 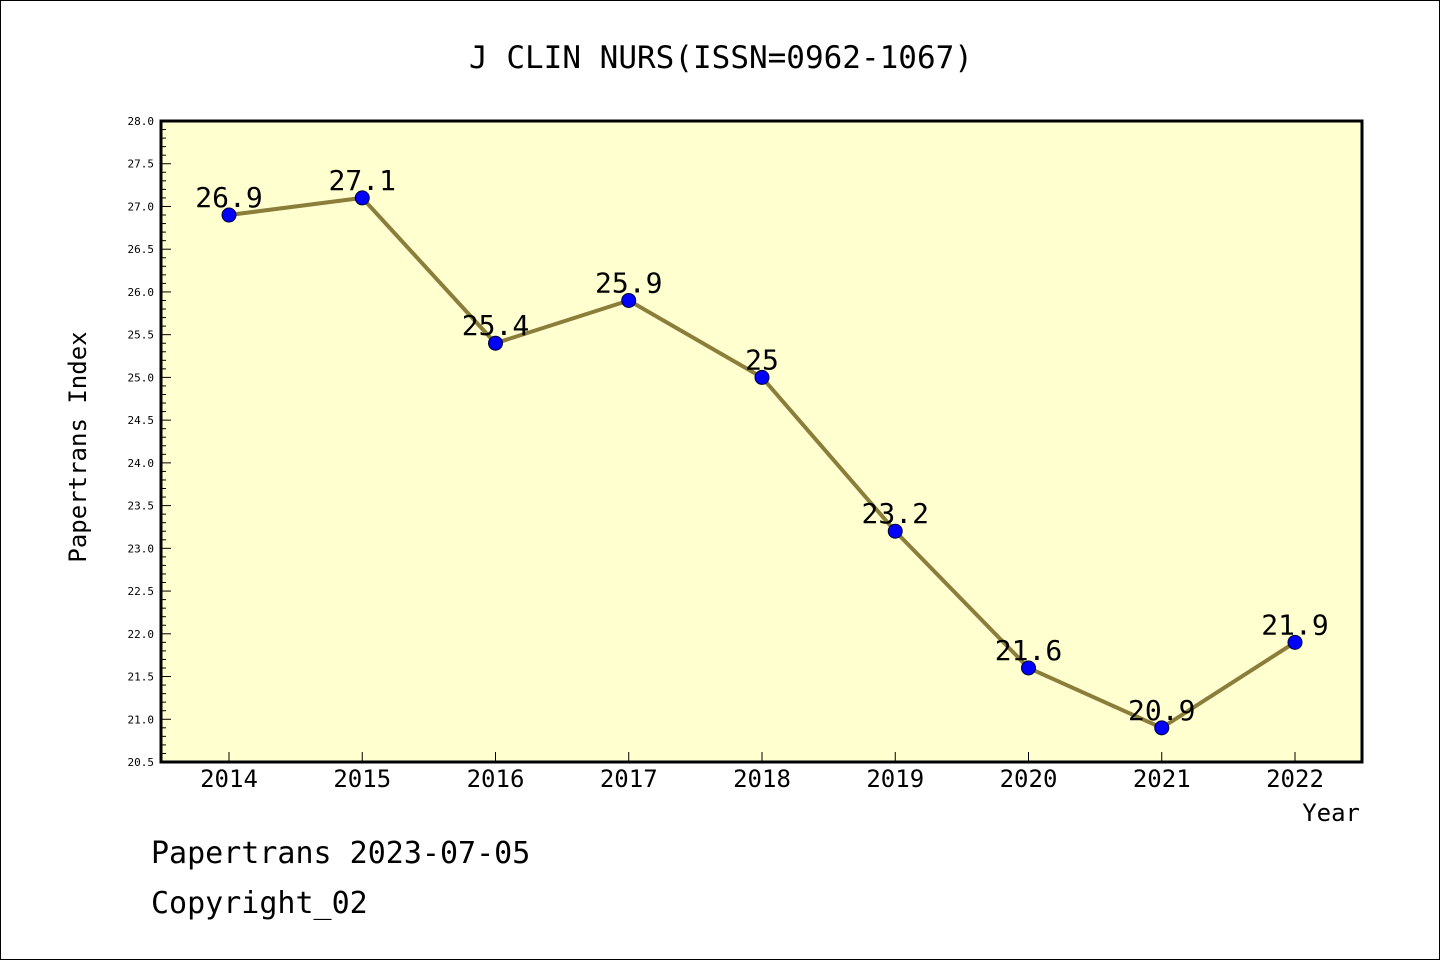 What do you see at coordinates (141, 249) in the screenshot?
I see `y-tick-label: 26.5` at bounding box center [141, 249].